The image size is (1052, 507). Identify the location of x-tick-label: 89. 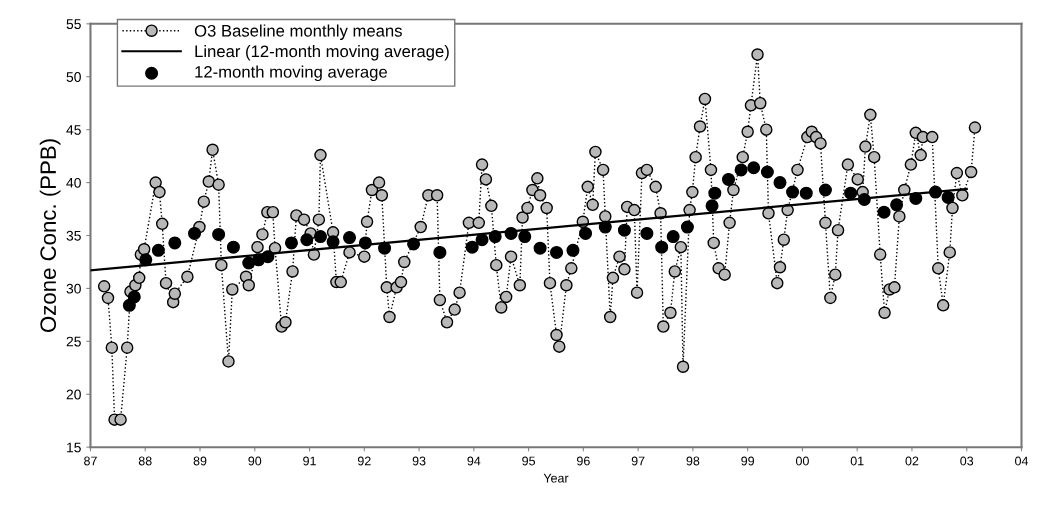
(200, 461).